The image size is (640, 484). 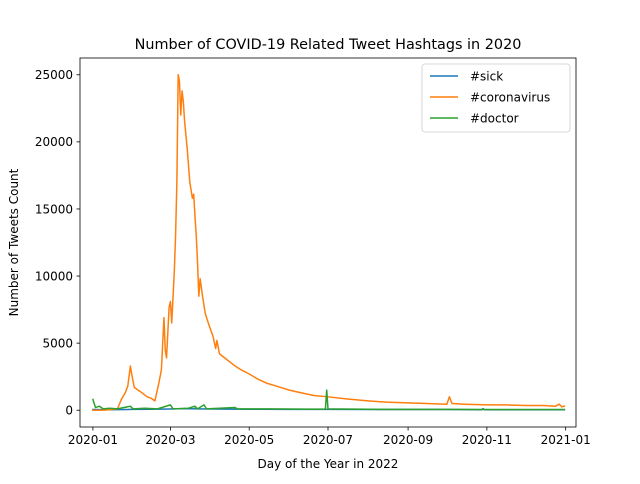 I want to click on series-line-doctor, so click(x=328, y=400).